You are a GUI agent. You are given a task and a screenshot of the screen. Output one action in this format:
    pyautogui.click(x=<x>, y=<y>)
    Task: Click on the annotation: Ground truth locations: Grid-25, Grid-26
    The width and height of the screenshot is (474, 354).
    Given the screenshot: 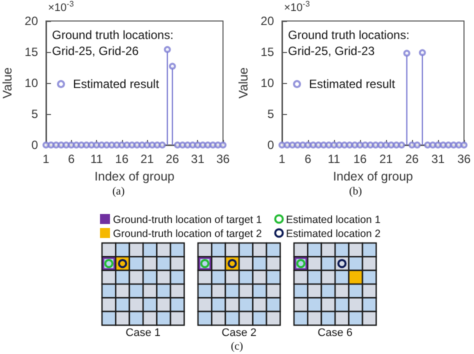 What is the action you would take?
    pyautogui.click(x=113, y=43)
    